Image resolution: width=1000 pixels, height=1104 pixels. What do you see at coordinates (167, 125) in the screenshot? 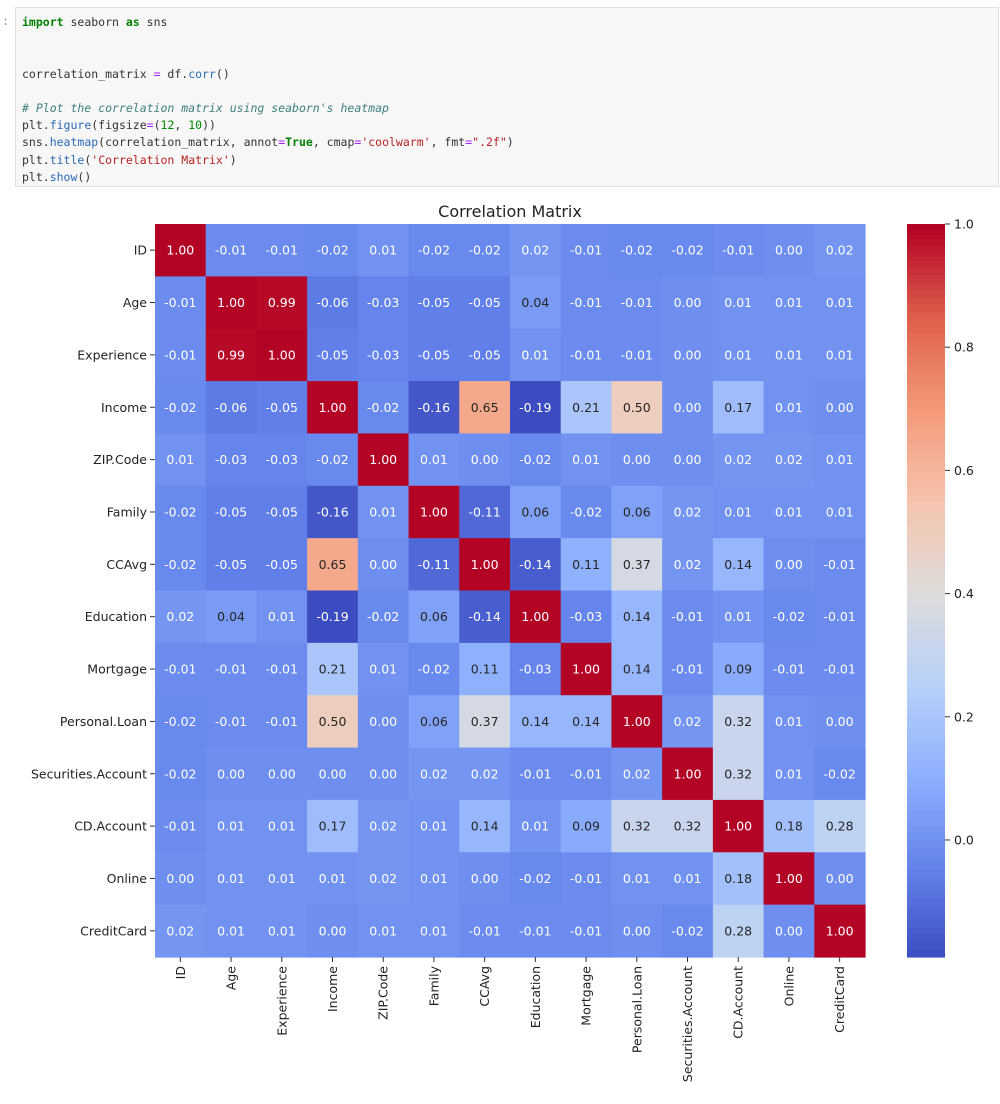
I see `code-token: 12` at bounding box center [167, 125].